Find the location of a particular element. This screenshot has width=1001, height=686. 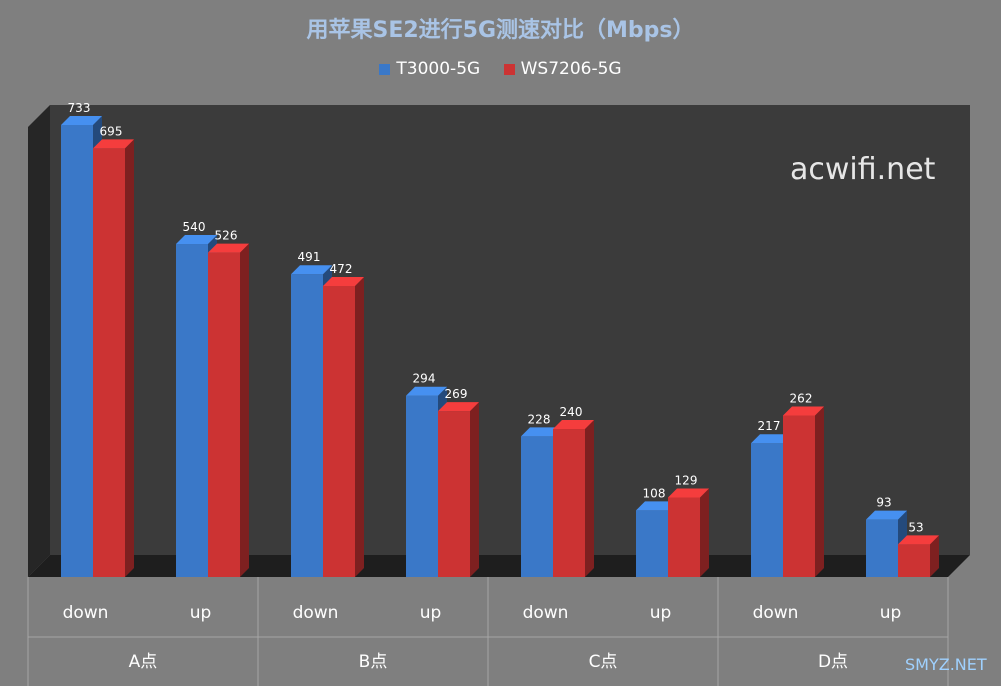

watermark-text: acwifi.net is located at coordinates (863, 169).